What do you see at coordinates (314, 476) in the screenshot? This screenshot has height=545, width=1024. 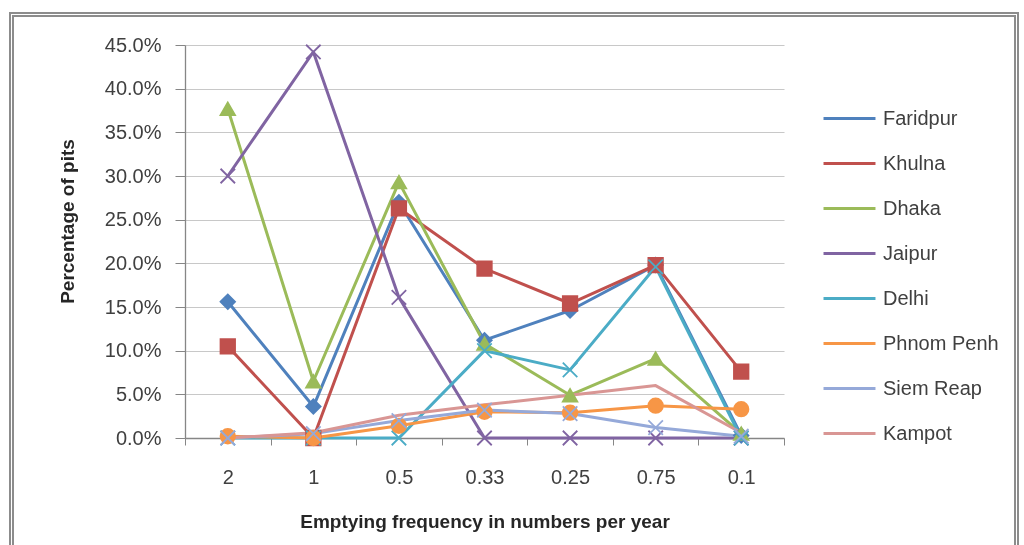 I see `x-tick-label: 1` at bounding box center [314, 476].